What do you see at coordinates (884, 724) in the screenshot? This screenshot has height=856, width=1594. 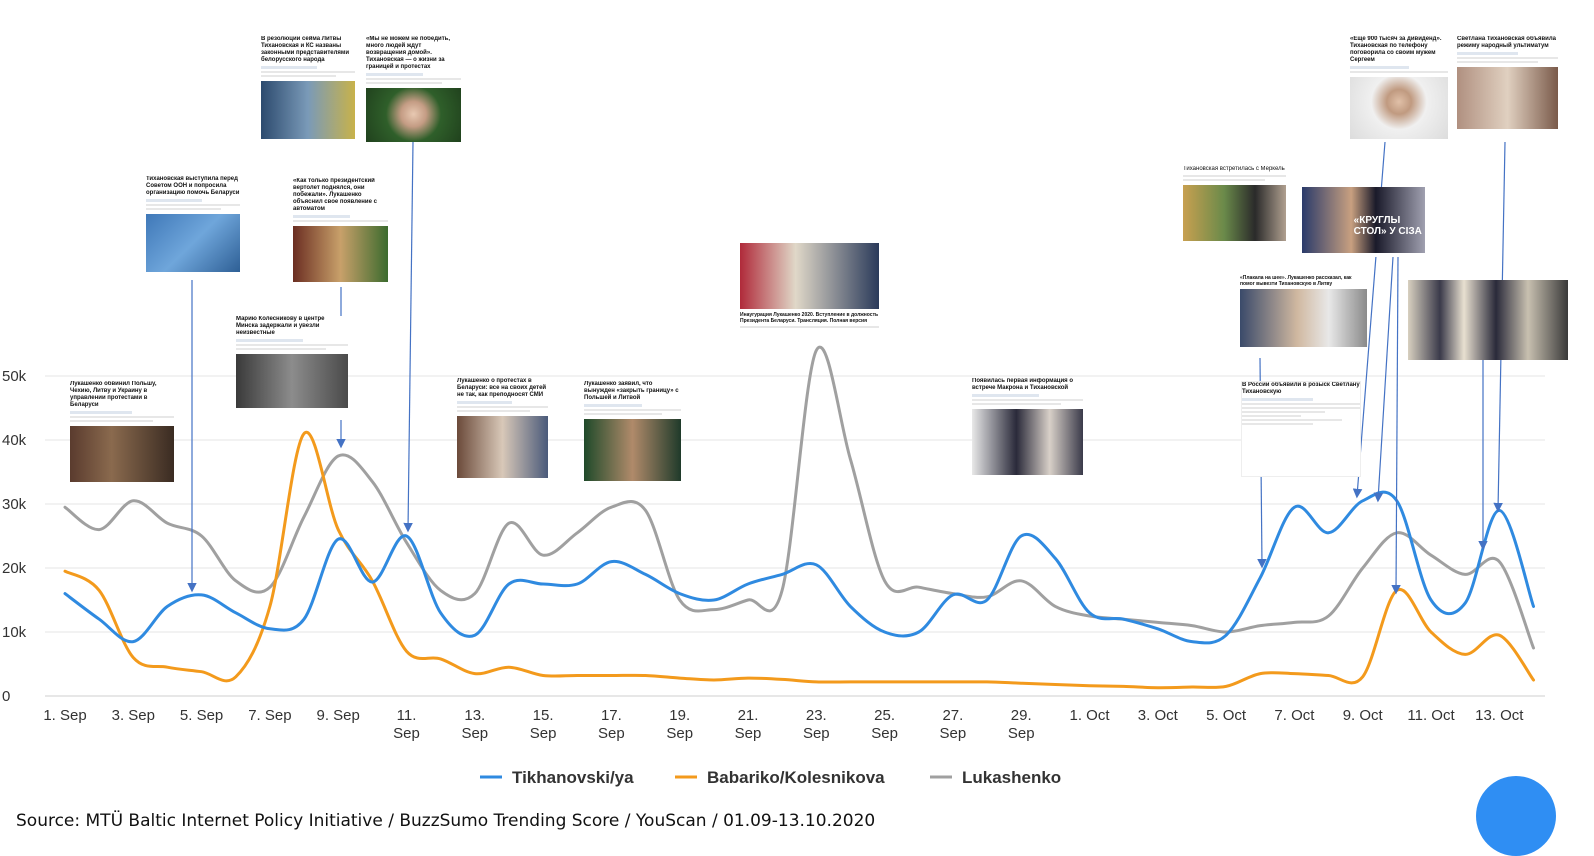 I see `x-tick-label: 25. Sep` at bounding box center [884, 724].